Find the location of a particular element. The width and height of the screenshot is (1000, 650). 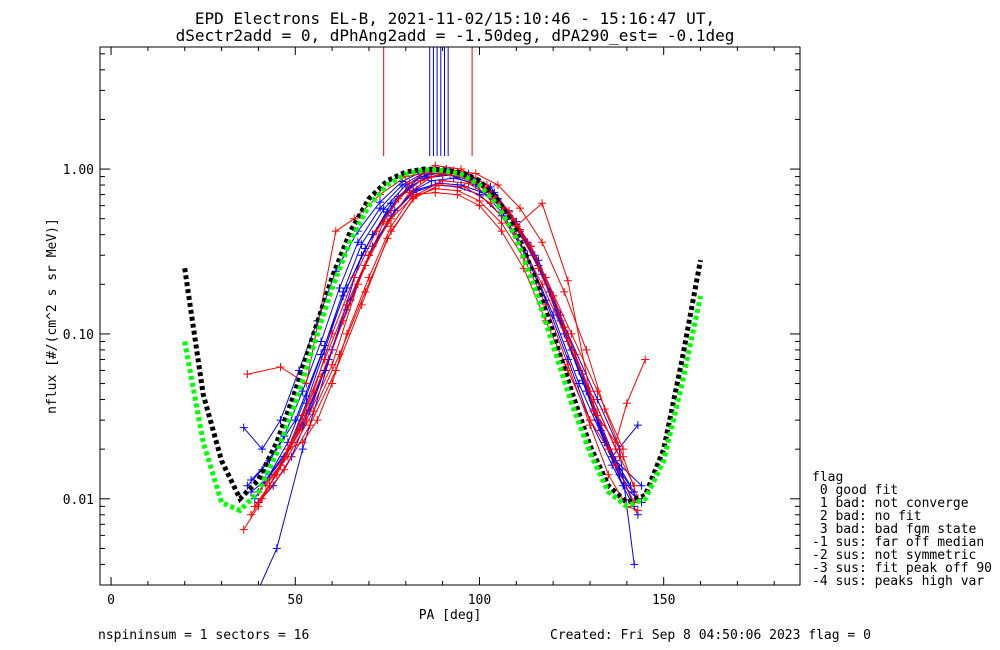

x-tick-label: 150 is located at coordinates (663, 600).